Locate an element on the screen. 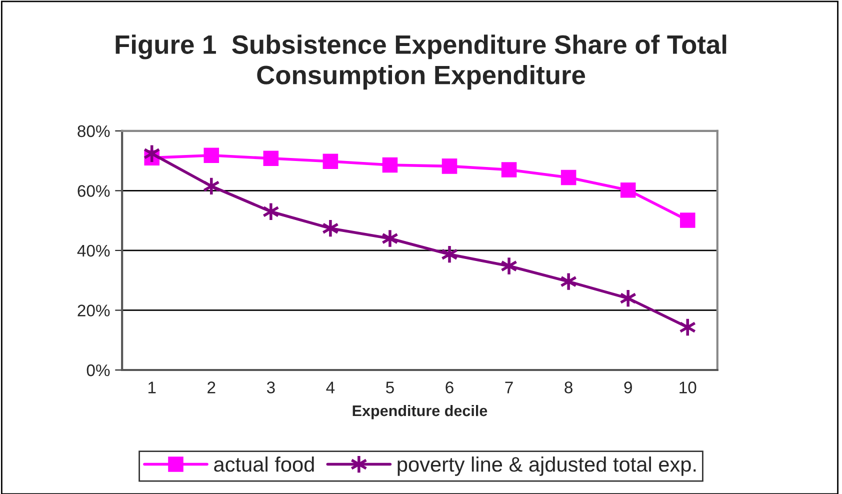 The width and height of the screenshot is (842, 494). x-tick-label: 1 is located at coordinates (152, 388).